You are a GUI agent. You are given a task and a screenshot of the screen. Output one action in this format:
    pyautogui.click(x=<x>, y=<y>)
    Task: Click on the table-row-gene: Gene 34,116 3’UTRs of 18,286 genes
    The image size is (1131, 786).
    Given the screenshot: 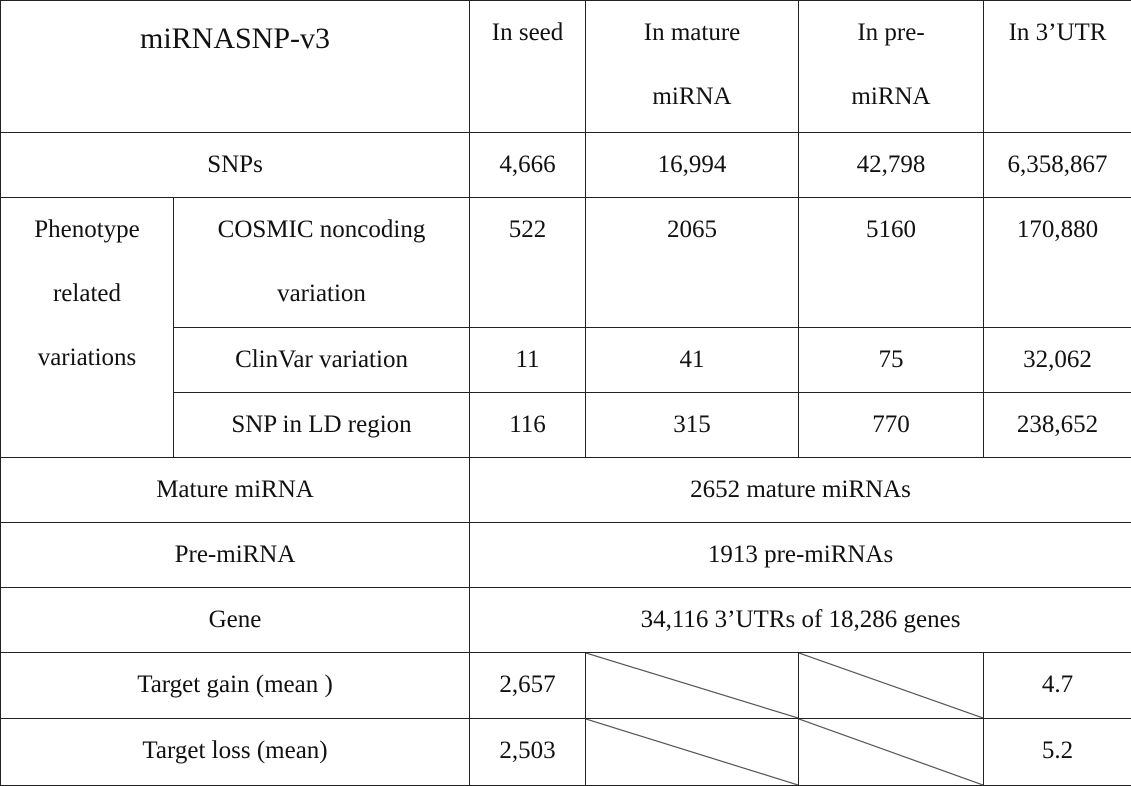 What is the action you would take?
    pyautogui.click(x=566, y=620)
    